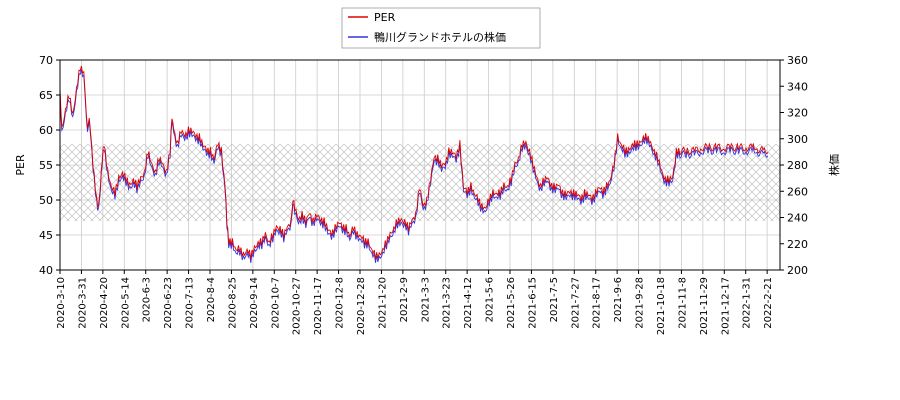 The width and height of the screenshot is (900, 400). I want to click on x-tick-label: 2021-7-5, so click(554, 299).